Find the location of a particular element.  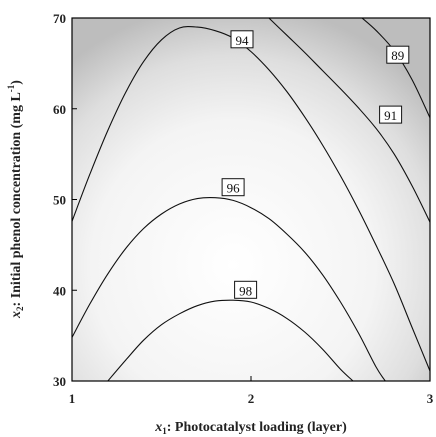

y-tick-label: 30 is located at coordinates (59, 381).